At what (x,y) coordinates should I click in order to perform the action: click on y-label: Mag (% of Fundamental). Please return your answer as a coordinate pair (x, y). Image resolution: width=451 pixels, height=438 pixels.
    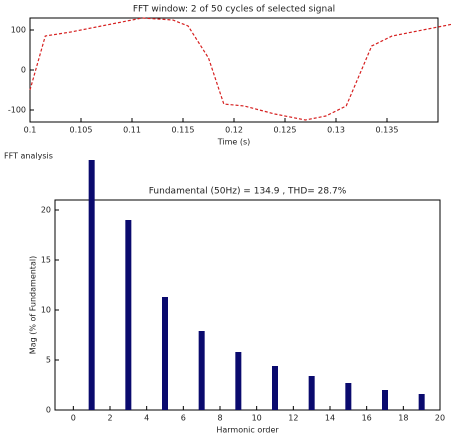
    Looking at the image, I should click on (33, 305).